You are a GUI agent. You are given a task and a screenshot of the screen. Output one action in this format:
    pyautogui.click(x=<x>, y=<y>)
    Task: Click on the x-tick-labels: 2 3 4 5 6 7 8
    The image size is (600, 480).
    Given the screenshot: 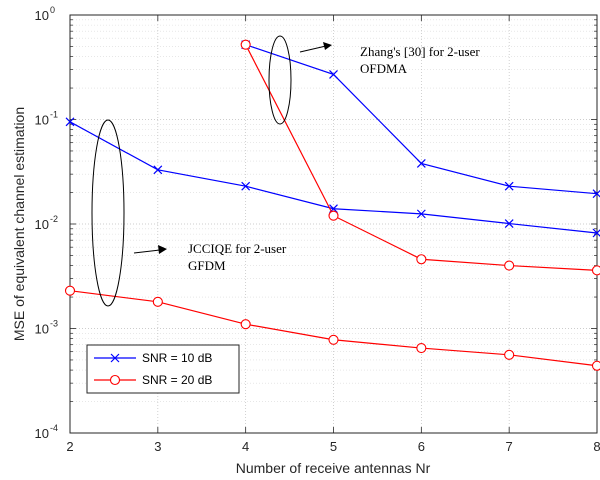 What is the action you would take?
    pyautogui.click(x=333, y=446)
    